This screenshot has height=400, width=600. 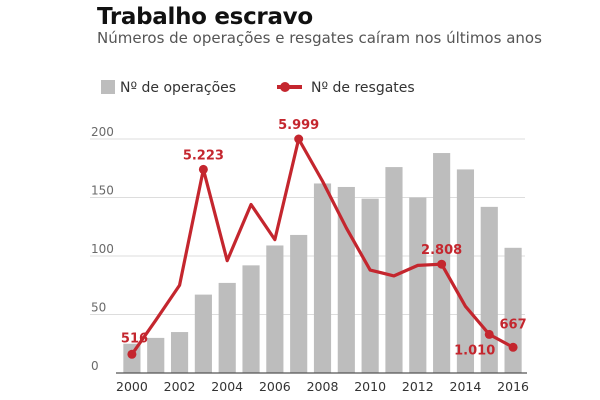 I want to click on y-tick-label: 0, so click(x=95, y=366).